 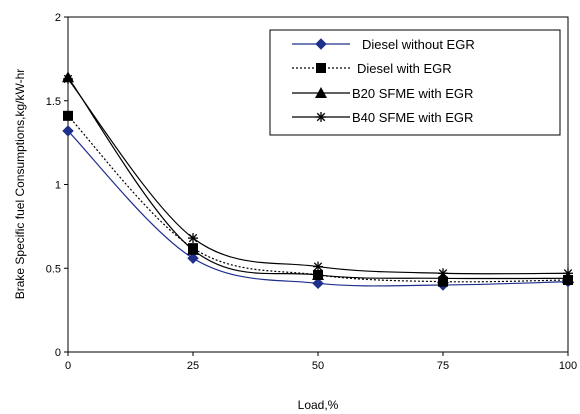 I want to click on y-tick-label: 2, so click(x=58, y=18).